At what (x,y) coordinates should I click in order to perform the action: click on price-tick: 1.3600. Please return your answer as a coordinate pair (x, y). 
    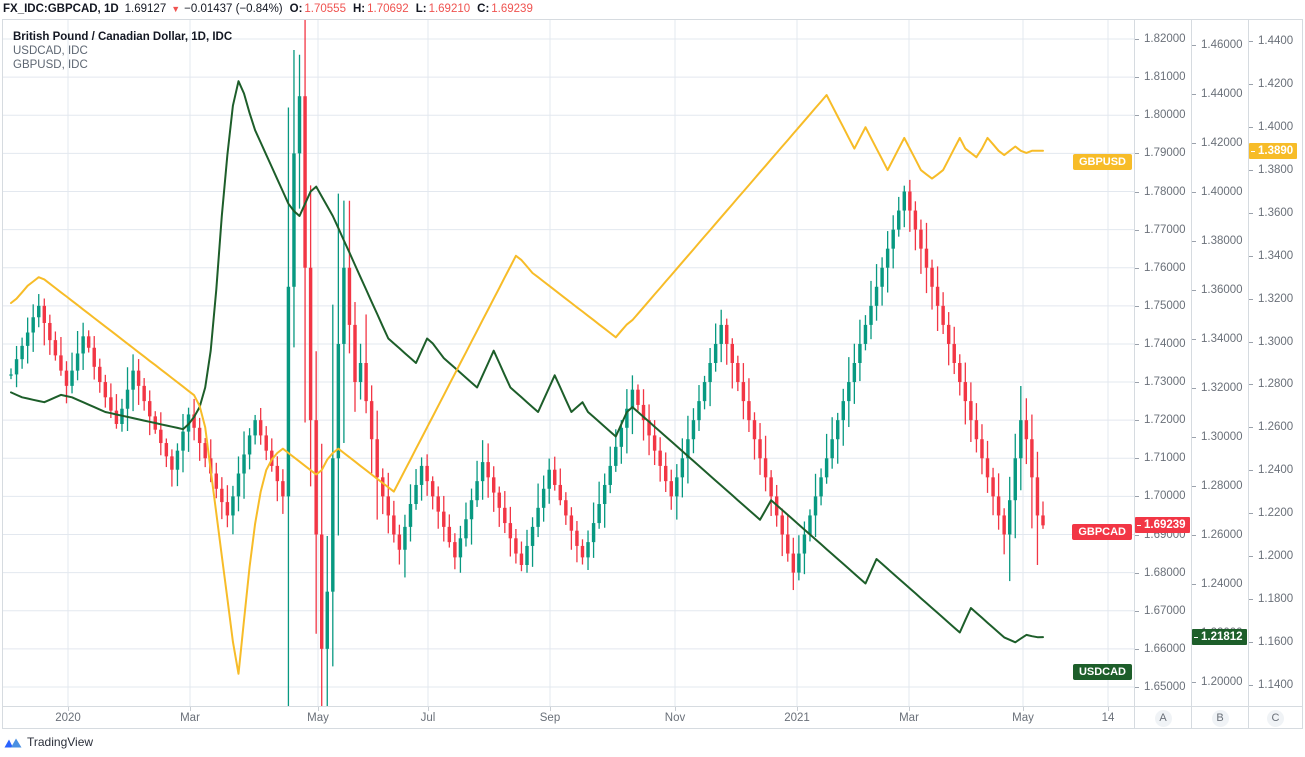
    Looking at the image, I should click on (1271, 213).